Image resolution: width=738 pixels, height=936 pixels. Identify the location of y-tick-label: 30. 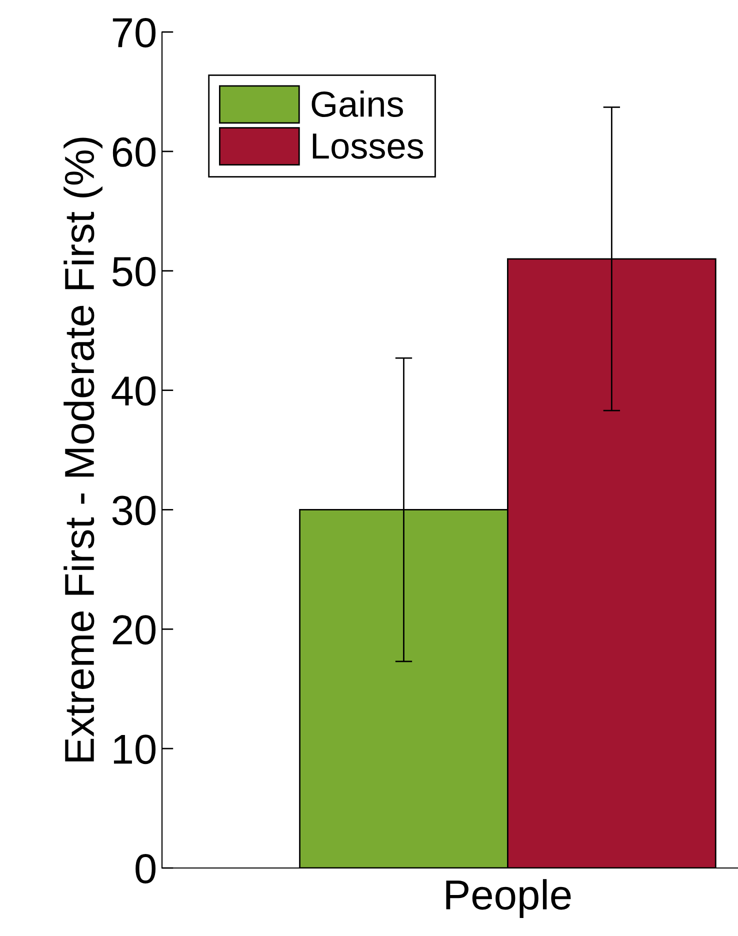
(134, 511).